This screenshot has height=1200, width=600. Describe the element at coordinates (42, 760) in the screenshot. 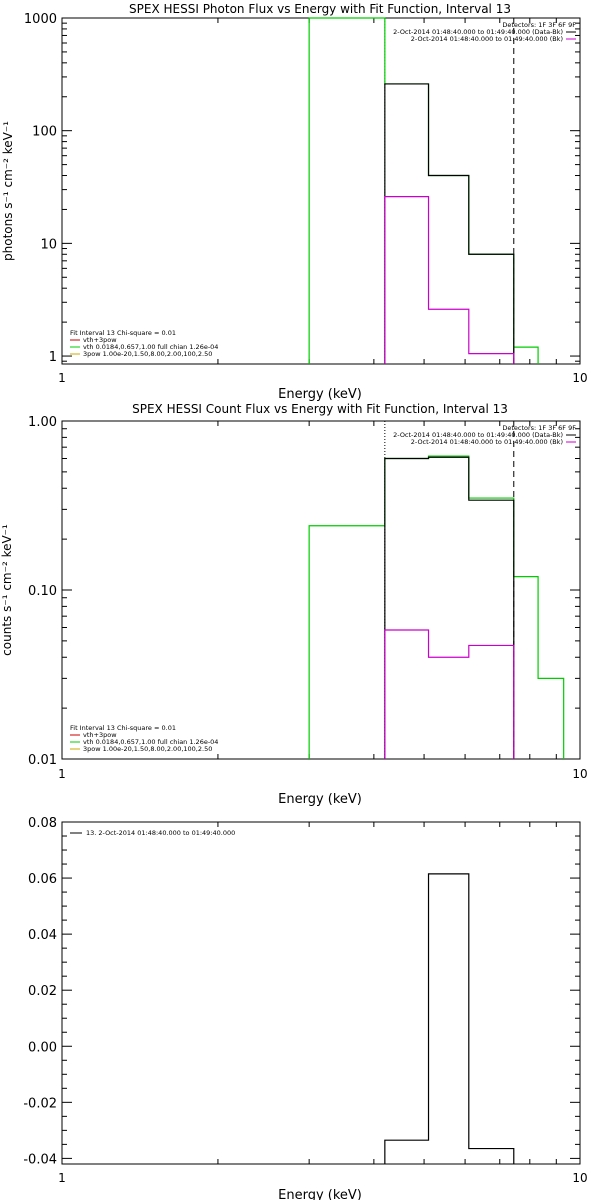

I see `y-tick-label: 0.01` at that location.